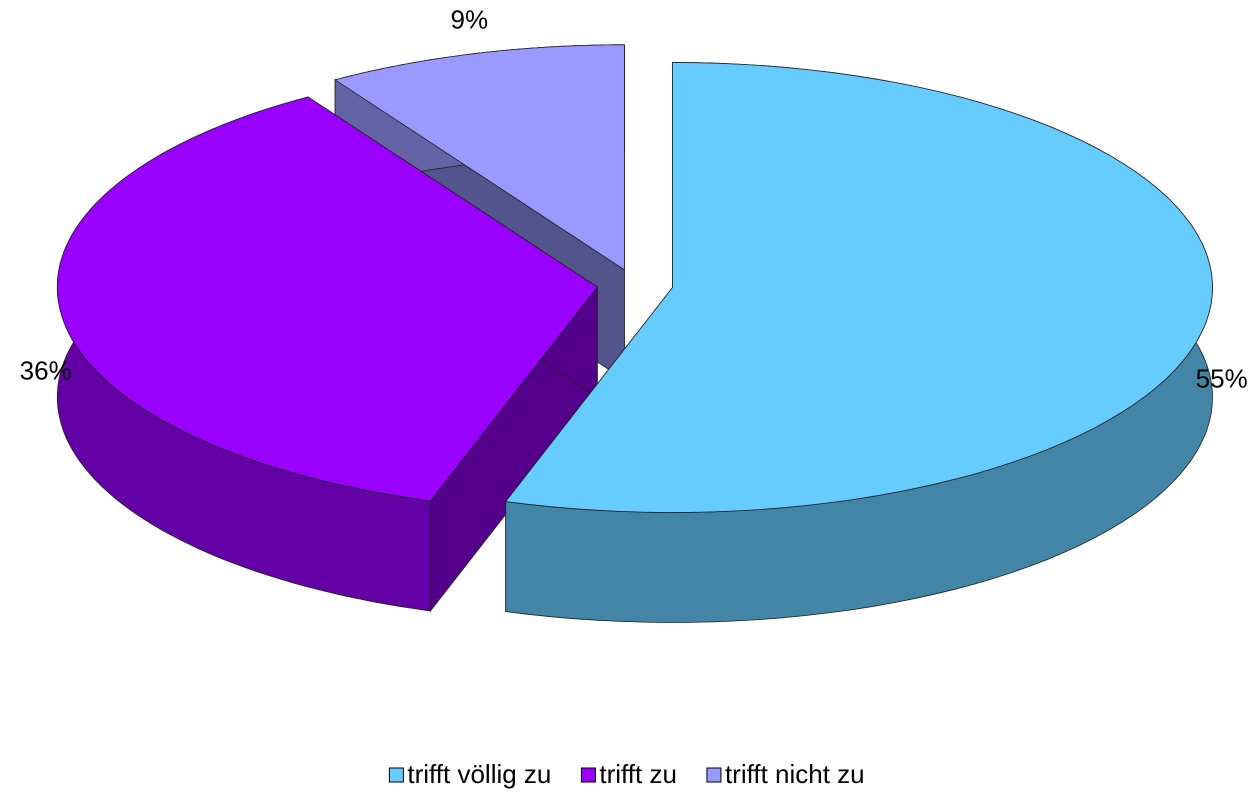 The image size is (1254, 804). Describe the element at coordinates (479, 157) in the screenshot. I see `slice-top` at that location.